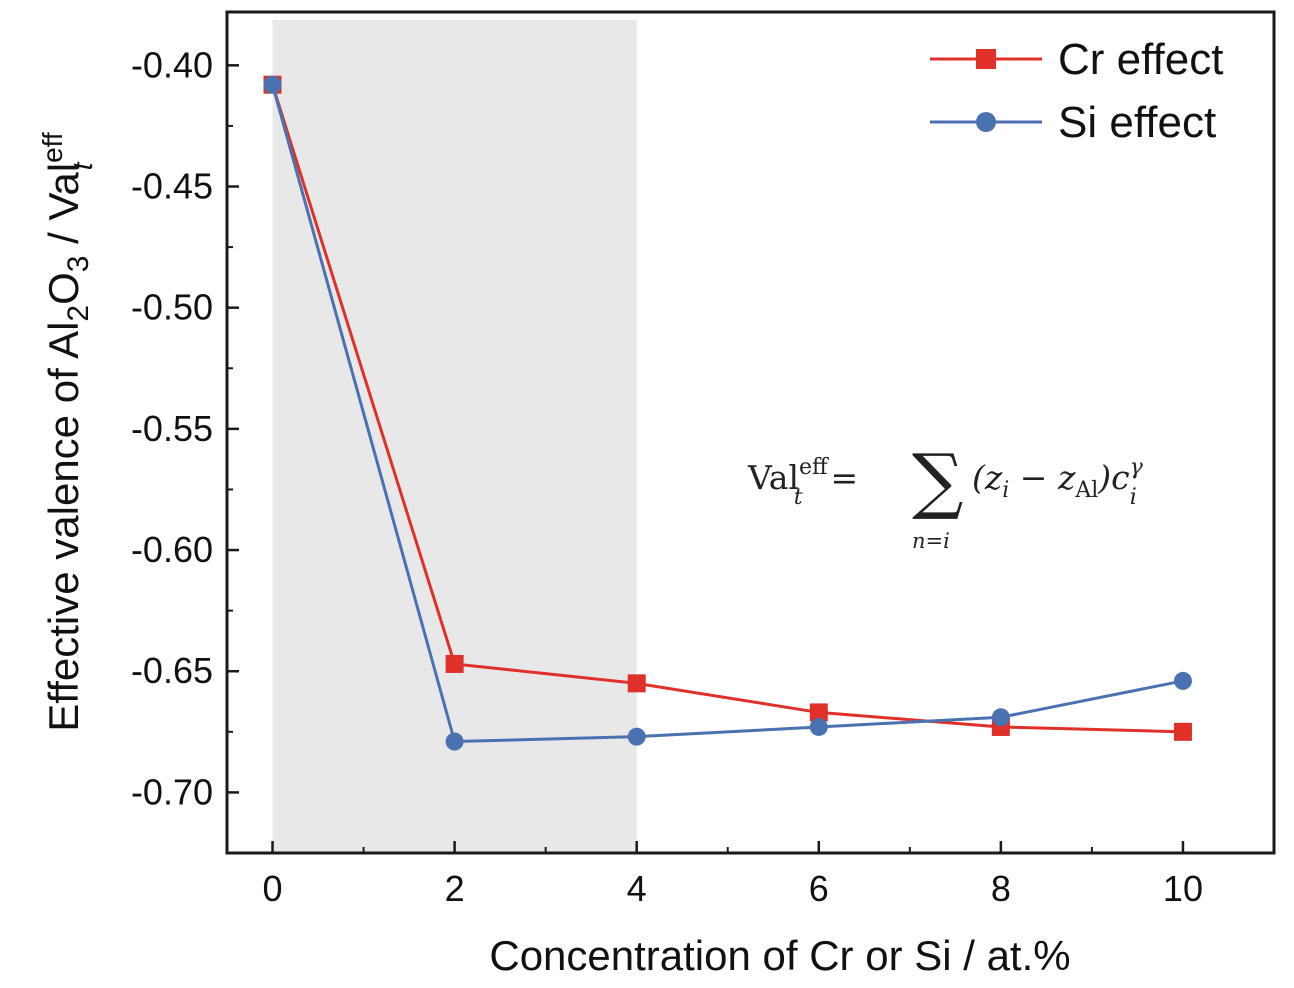 The image size is (1294, 988). I want to click on x-tick-label: 2, so click(455, 888).